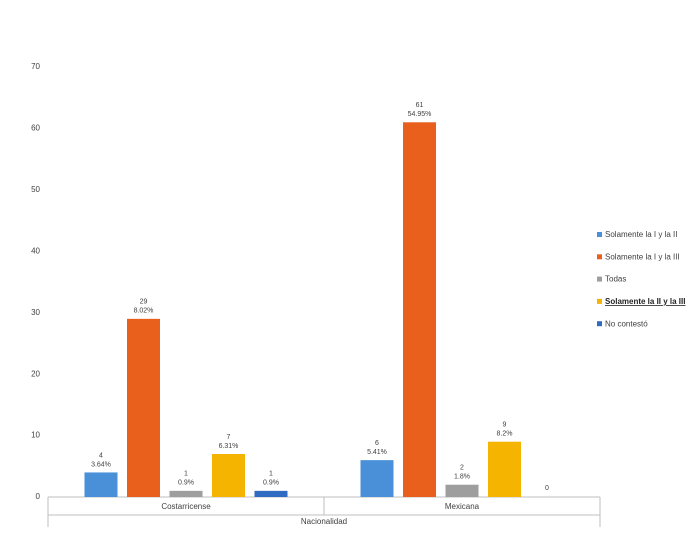 Image resolution: width=698 pixels, height=539 pixels. Describe the element at coordinates (420, 105) in the screenshot. I see `value-label: 61` at that location.